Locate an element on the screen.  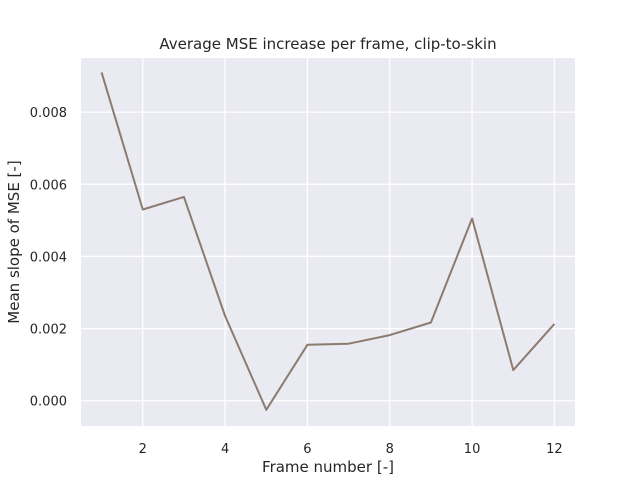
y-tick-label: 0.004 is located at coordinates (48, 257).